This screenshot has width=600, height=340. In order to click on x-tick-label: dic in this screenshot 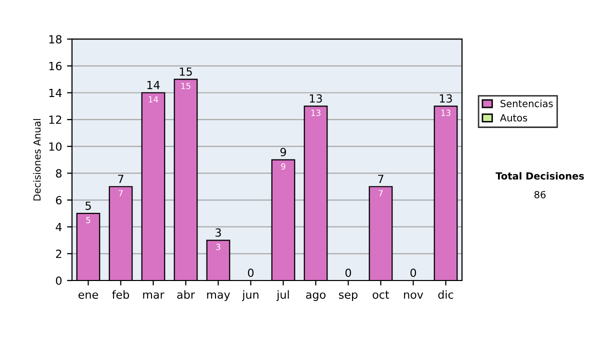, I will do `click(446, 294)`.